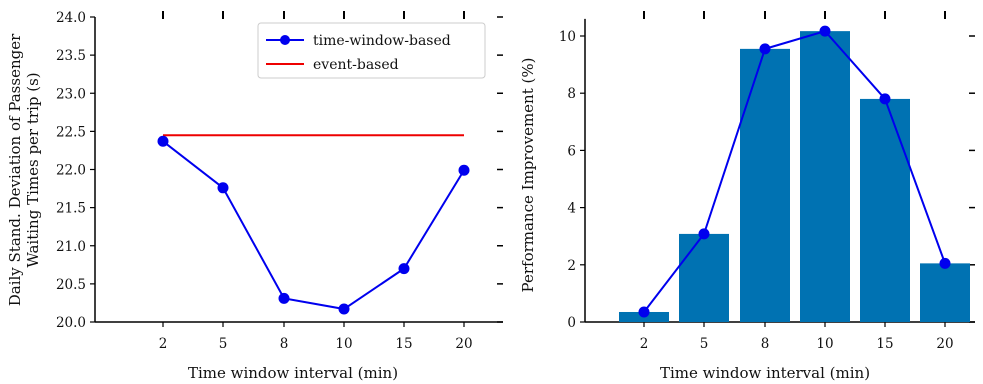 Image resolution: width=983 pixels, height=384 pixels. I want to click on left-y-tick-label: 20.5, so click(71, 285).